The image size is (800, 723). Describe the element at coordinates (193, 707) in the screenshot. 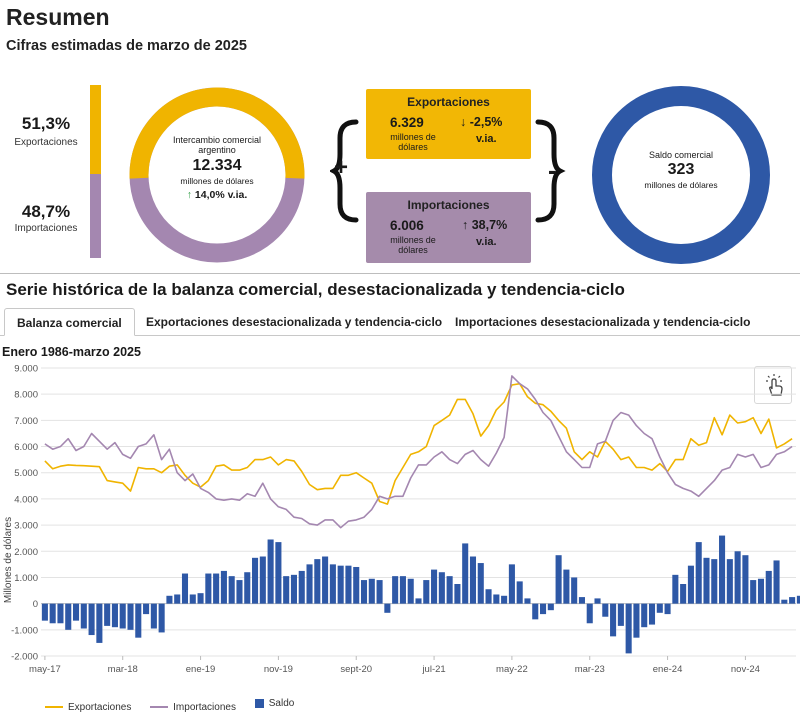

I see `legend-importaciones: Importaciones` at that location.